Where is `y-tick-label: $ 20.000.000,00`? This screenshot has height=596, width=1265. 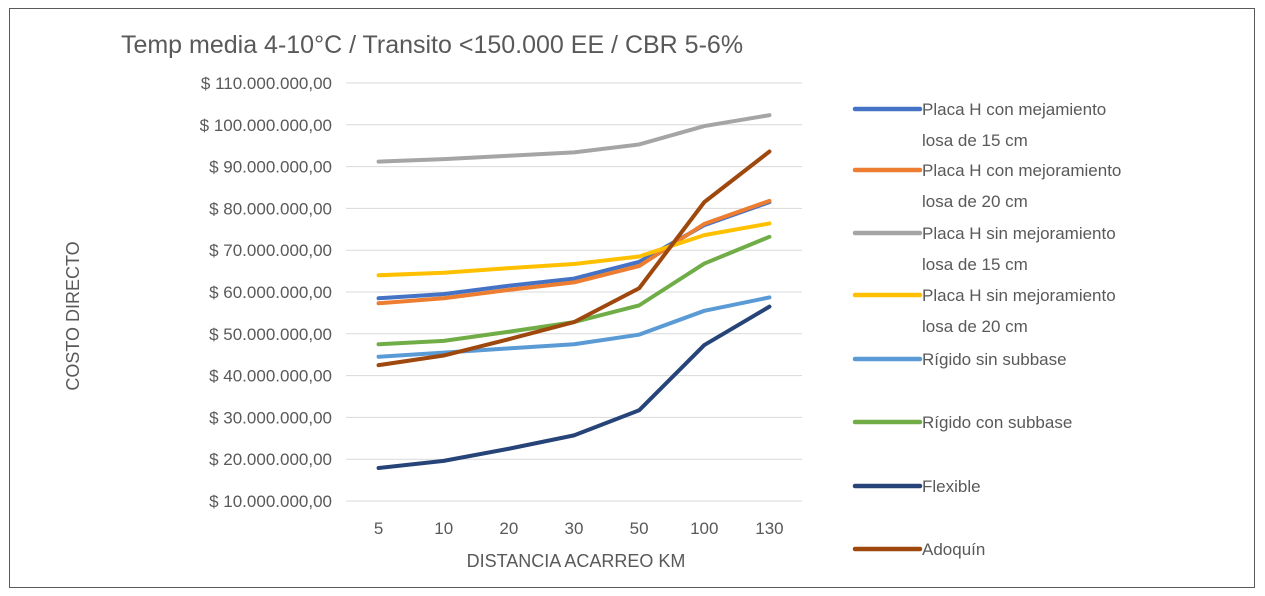
y-tick-label: $ 20.000.000,00 is located at coordinates (270, 459).